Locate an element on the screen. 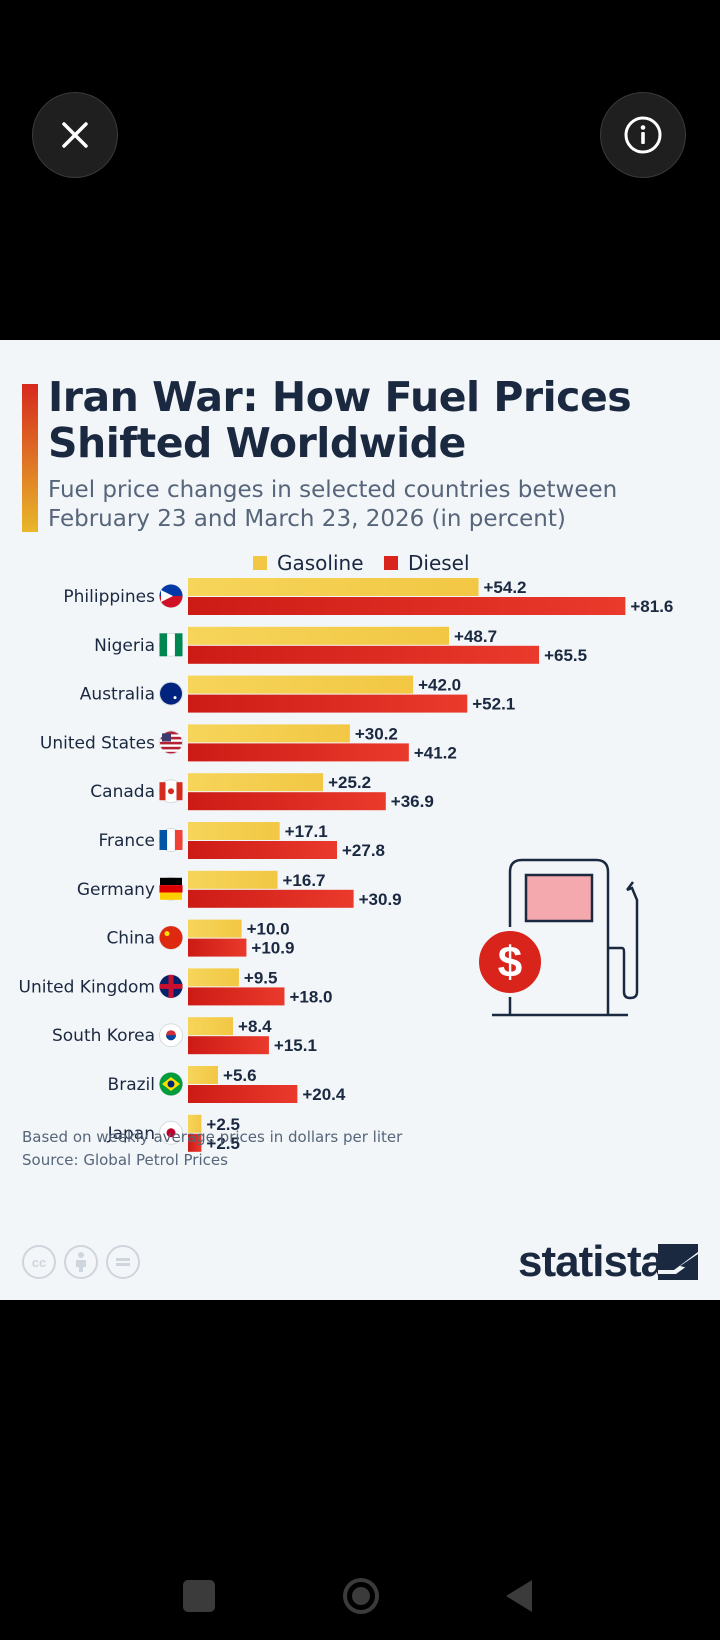 The image size is (720, 1640). france-flag-blue is located at coordinates (163, 840).